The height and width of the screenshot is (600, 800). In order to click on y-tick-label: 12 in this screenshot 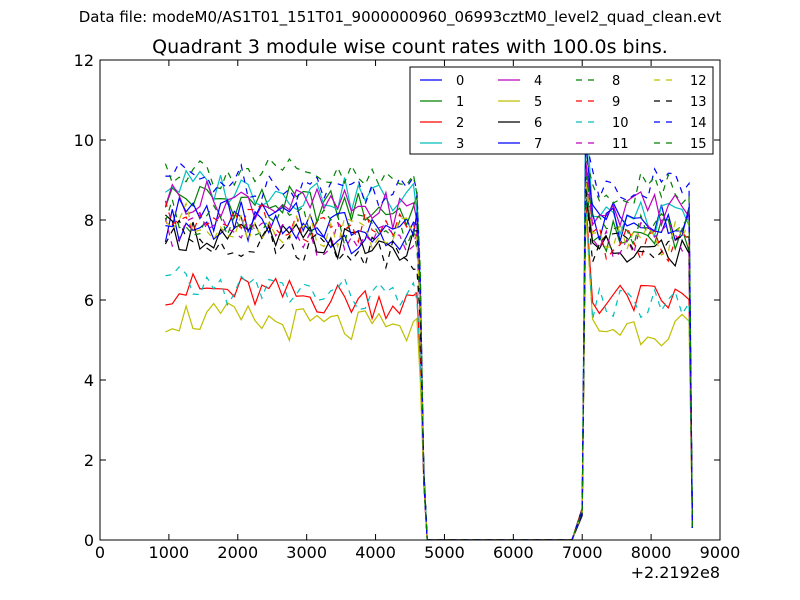, I will do `click(84, 60)`.